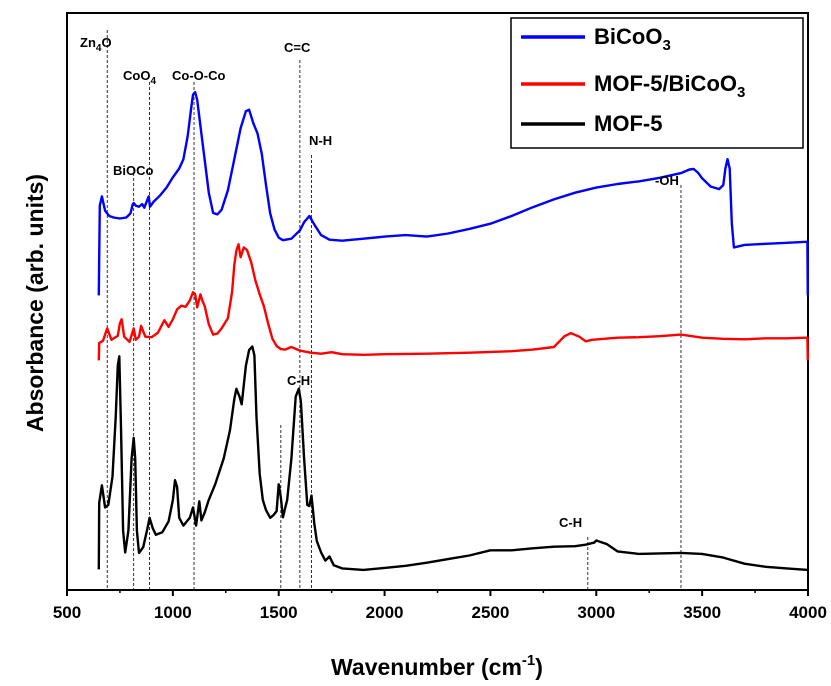  I want to click on peak-annotation: BiOCo, so click(133, 170).